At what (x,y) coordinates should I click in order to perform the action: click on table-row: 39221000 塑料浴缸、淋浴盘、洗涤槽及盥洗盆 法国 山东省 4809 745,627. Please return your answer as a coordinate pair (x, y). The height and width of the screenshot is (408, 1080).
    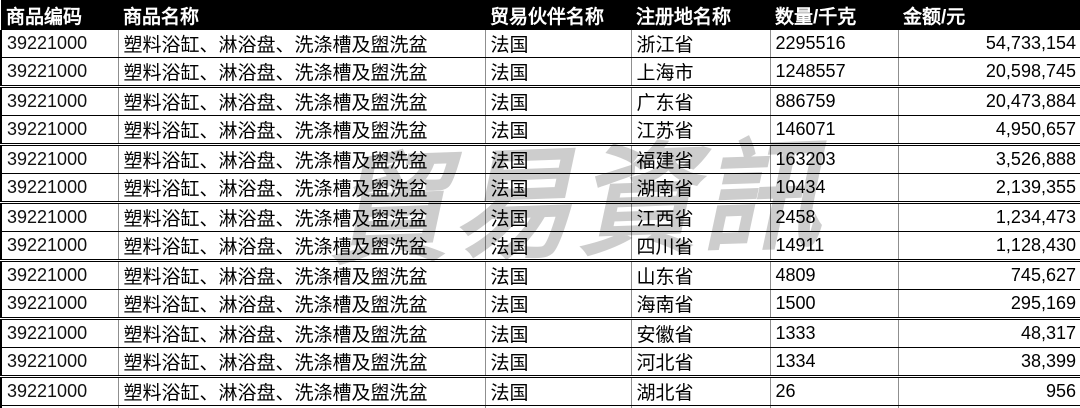
    Looking at the image, I should click on (540, 275).